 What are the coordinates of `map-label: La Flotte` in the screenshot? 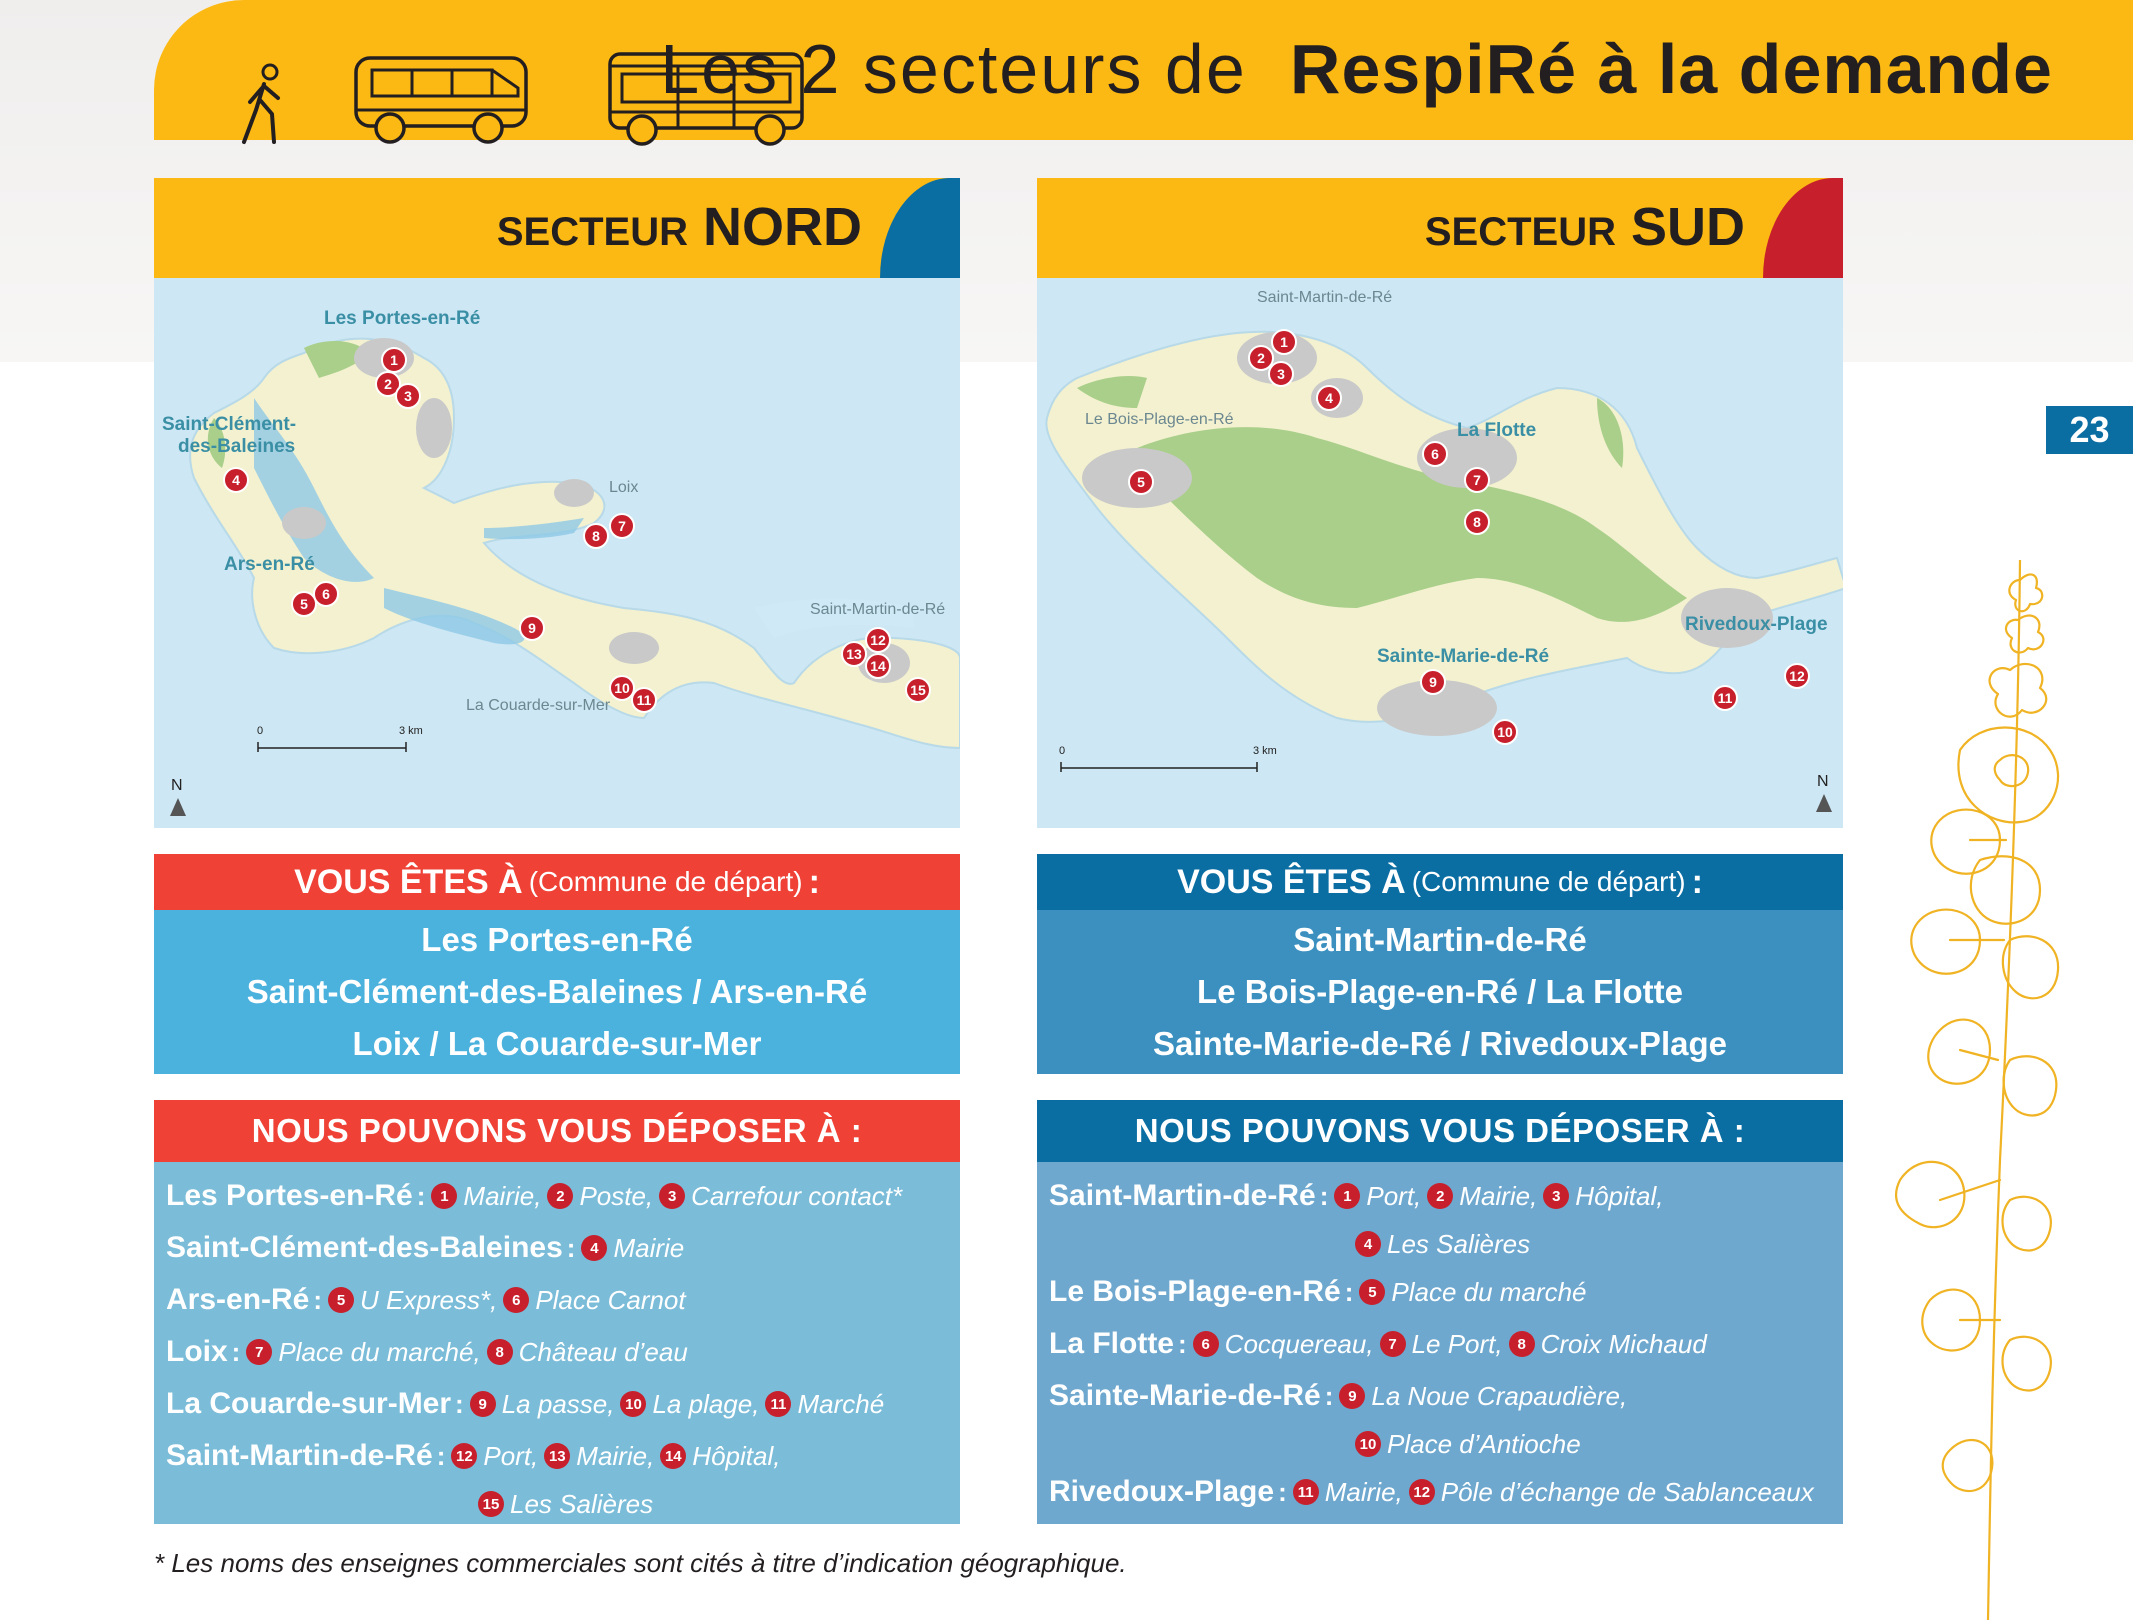 It's located at (1496, 430).